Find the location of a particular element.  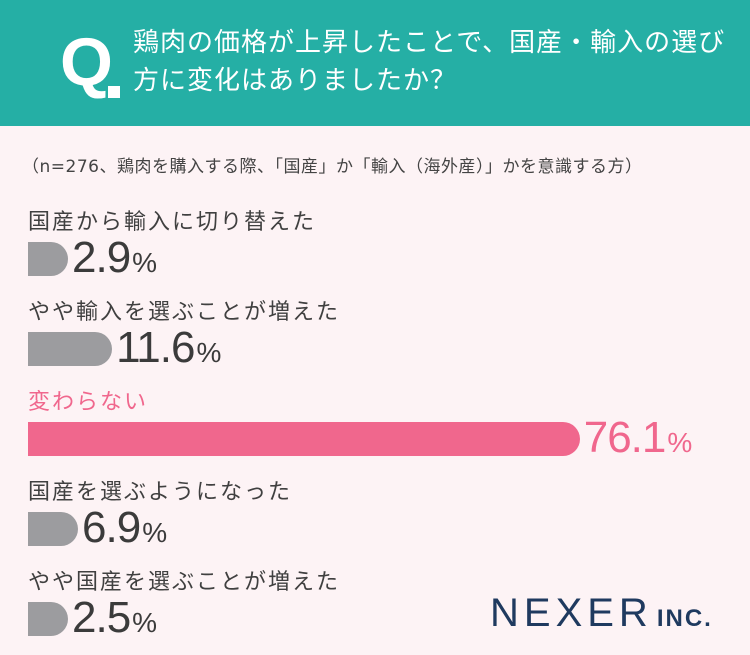

nexer-logo: NEXER INC. is located at coordinates (601, 613).